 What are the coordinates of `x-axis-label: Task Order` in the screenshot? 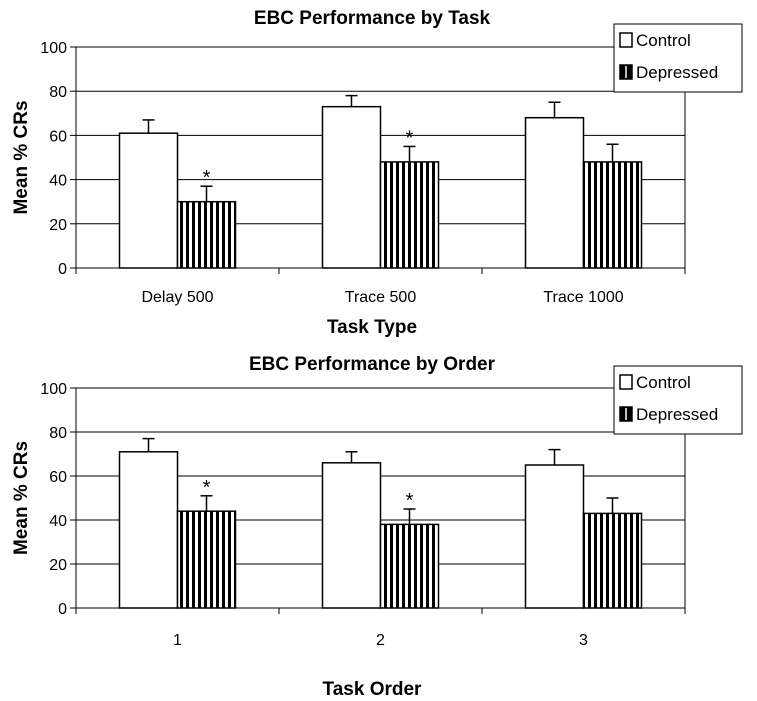 It's located at (373, 689).